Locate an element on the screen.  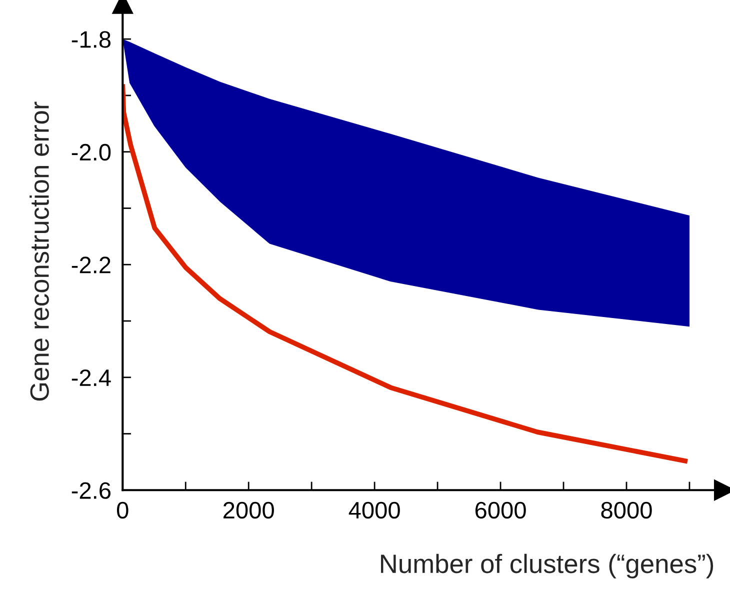
x-tick-label: 8000 is located at coordinates (626, 510).